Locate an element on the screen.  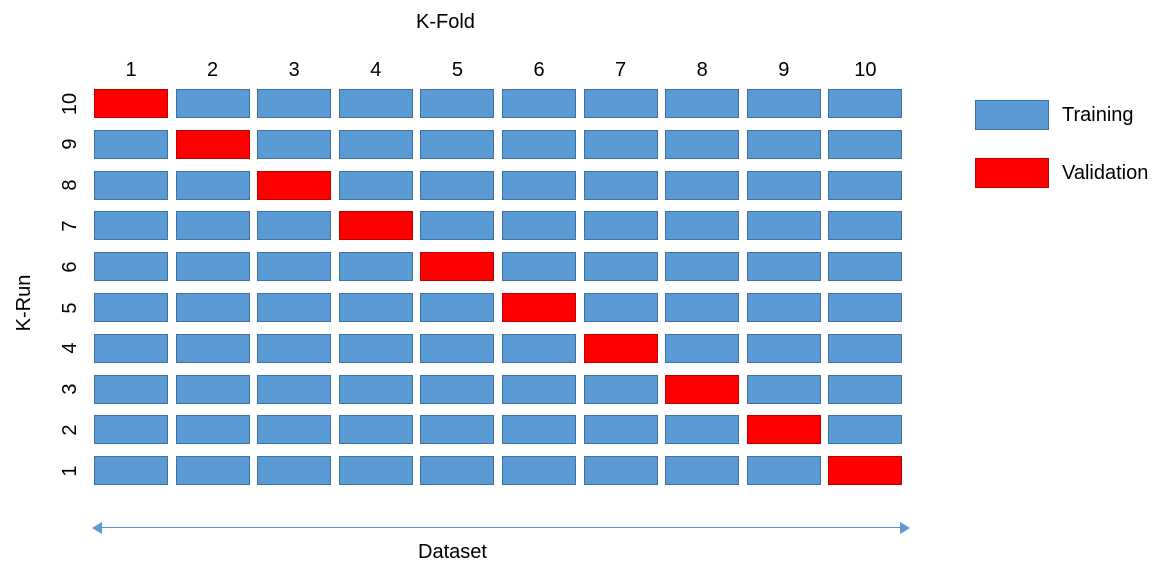
column-label: 3 is located at coordinates (294, 70).